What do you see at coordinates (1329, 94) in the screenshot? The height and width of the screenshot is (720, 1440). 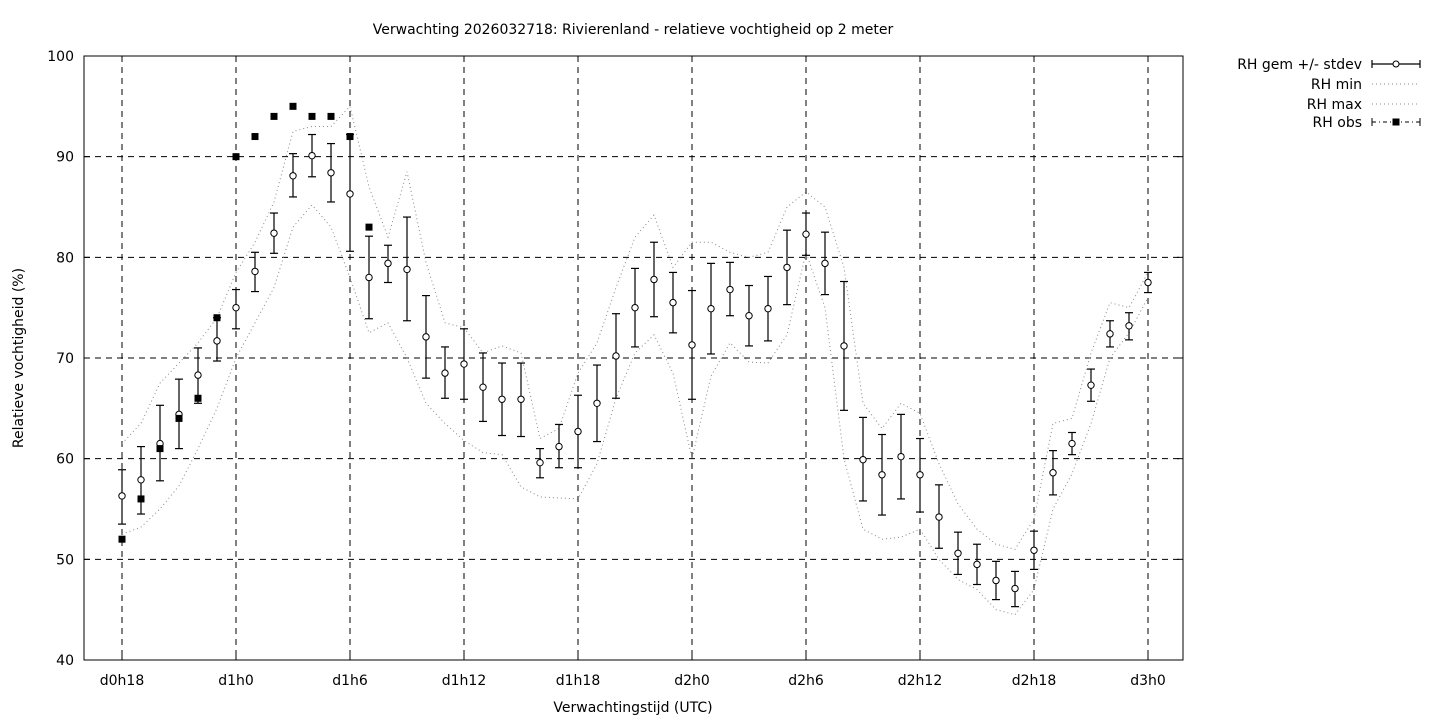 I see `legend: RH gem +/- stdev RH min RH max RH obs` at bounding box center [1329, 94].